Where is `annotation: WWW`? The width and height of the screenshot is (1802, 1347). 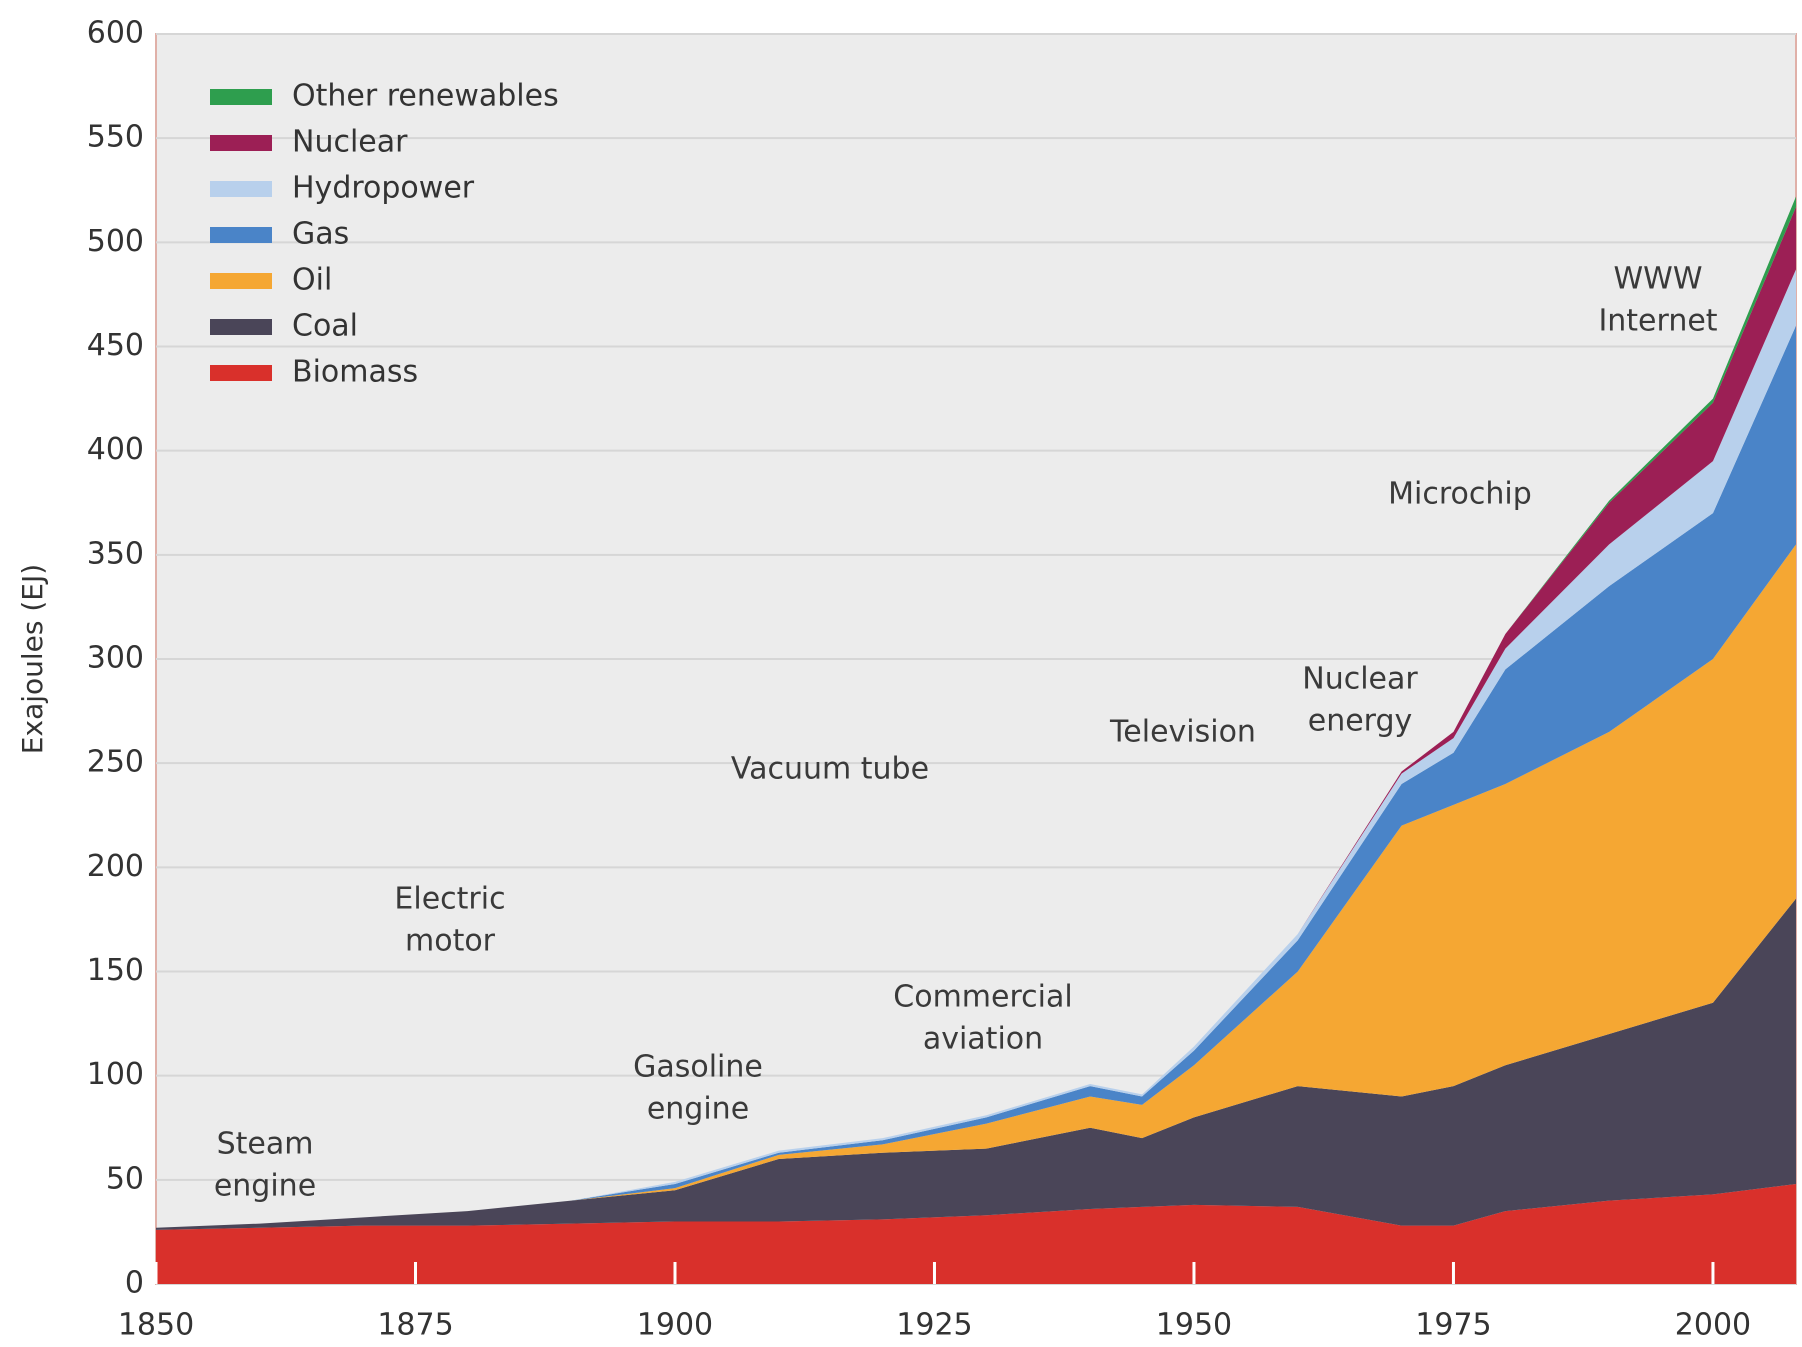 annotation: WWW is located at coordinates (1658, 279).